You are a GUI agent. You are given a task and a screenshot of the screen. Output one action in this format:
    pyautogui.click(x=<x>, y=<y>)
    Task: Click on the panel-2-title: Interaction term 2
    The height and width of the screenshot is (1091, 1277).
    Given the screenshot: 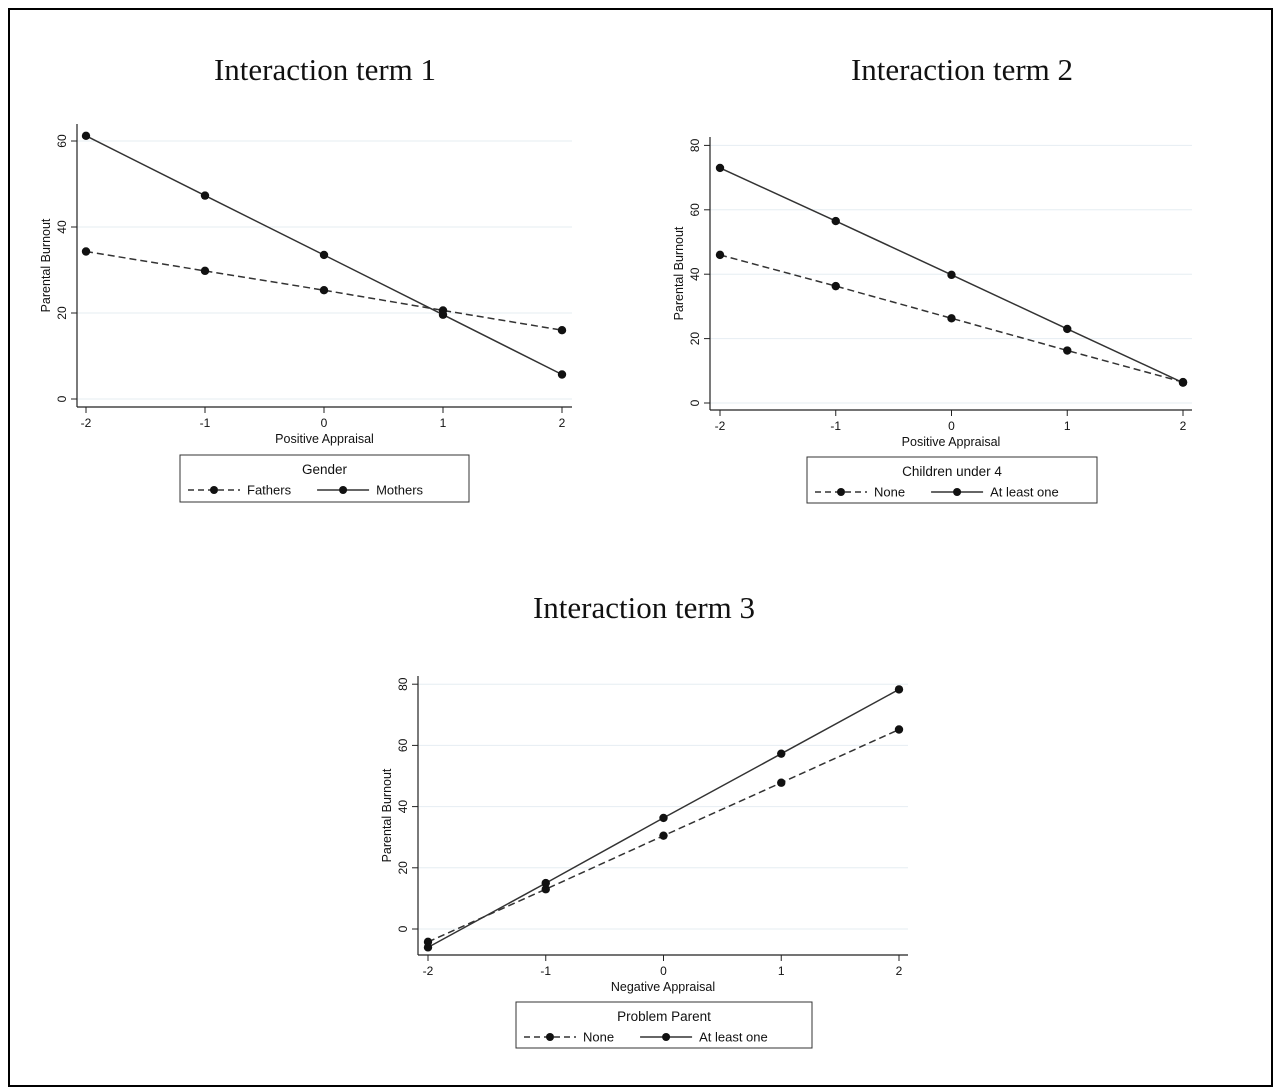 What is the action you would take?
    pyautogui.click(x=962, y=69)
    